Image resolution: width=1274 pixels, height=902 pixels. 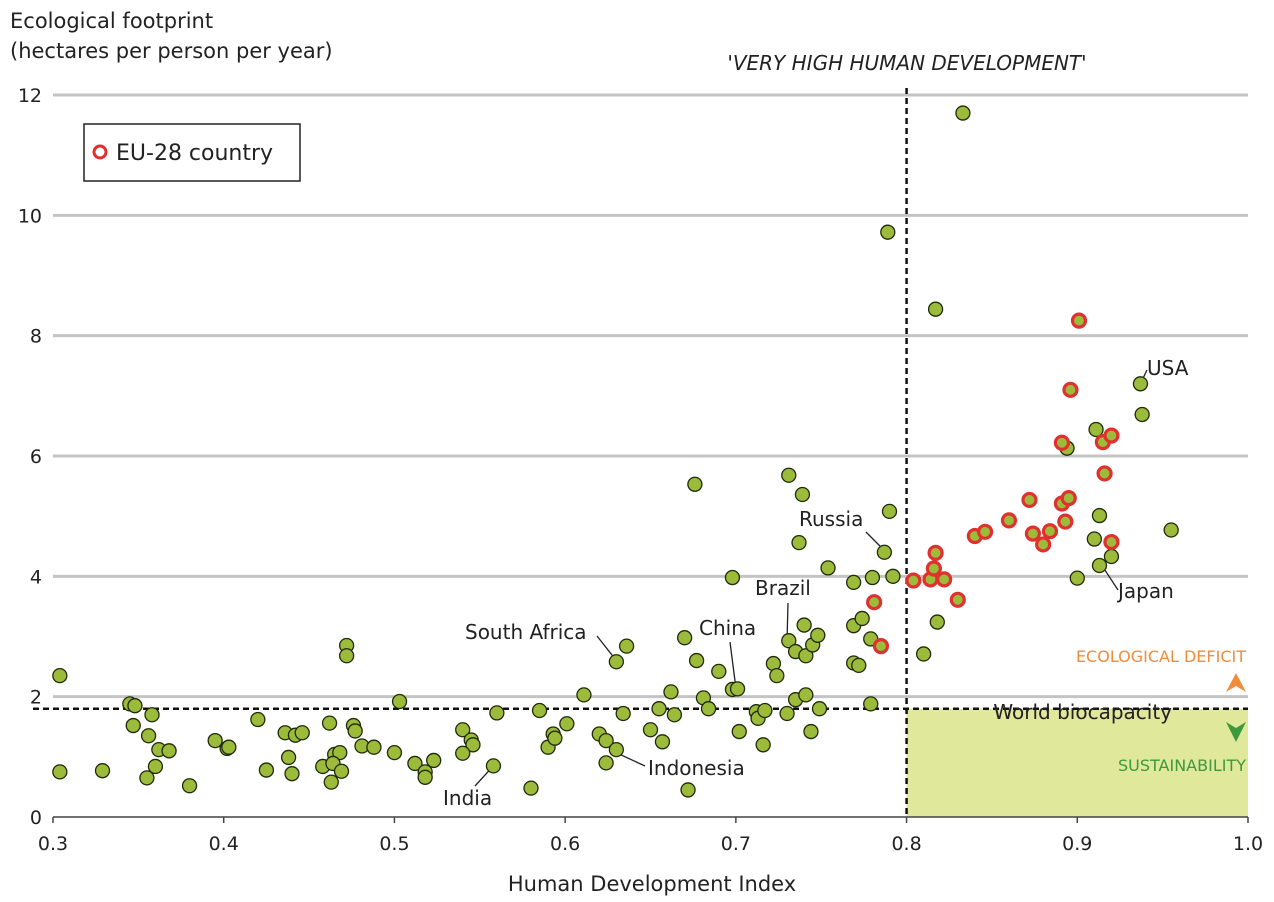 I want to click on world-biocapacity-label: World biocapacity, so click(x=1082, y=712).